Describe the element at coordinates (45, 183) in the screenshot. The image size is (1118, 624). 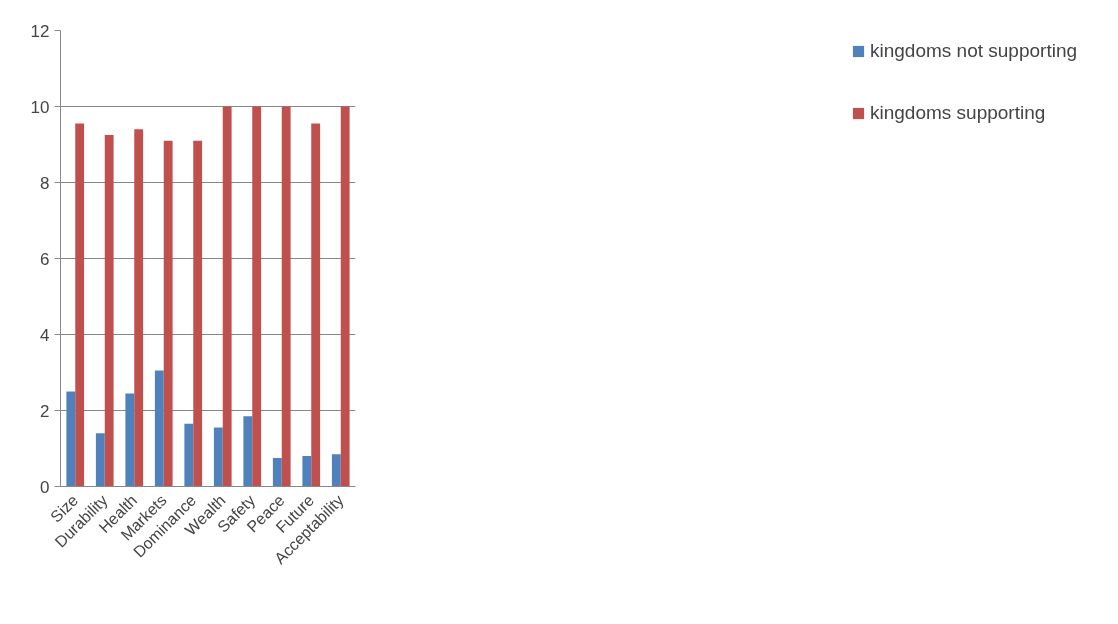
I see `y-tick-label: 8` at that location.